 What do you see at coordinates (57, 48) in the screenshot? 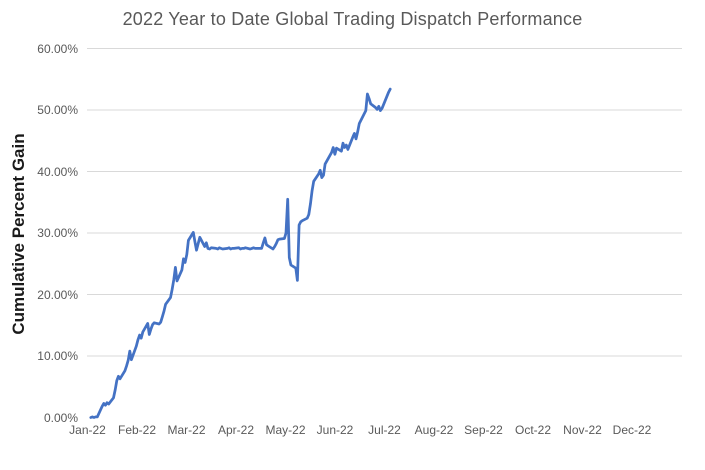
I see `y-tick-label: 60.00%` at bounding box center [57, 48].